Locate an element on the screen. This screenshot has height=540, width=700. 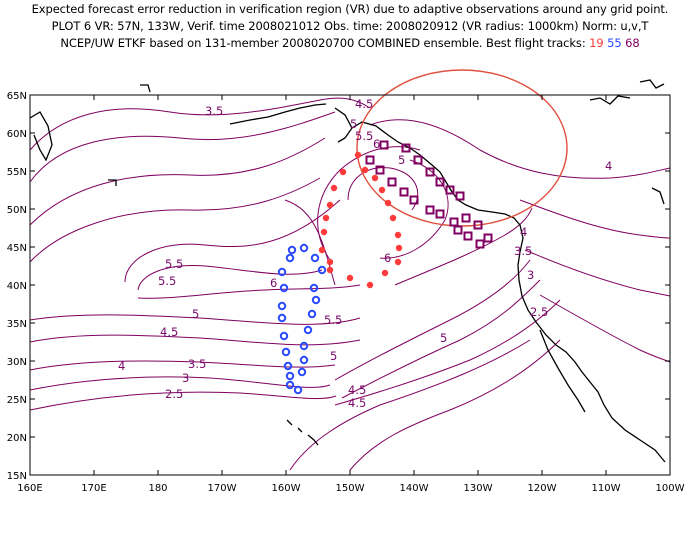
lon-label: 130W is located at coordinates (478, 488).